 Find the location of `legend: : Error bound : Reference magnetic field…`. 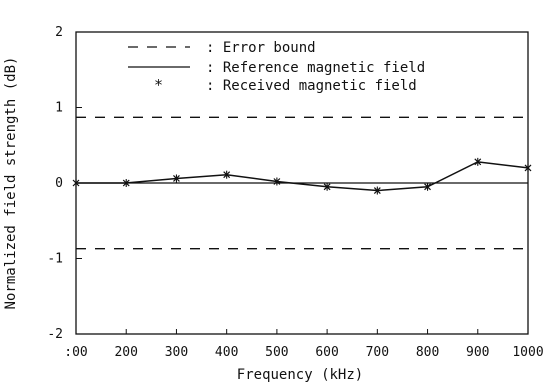

legend: : Error bound : Reference magnetic field… is located at coordinates (276, 67).